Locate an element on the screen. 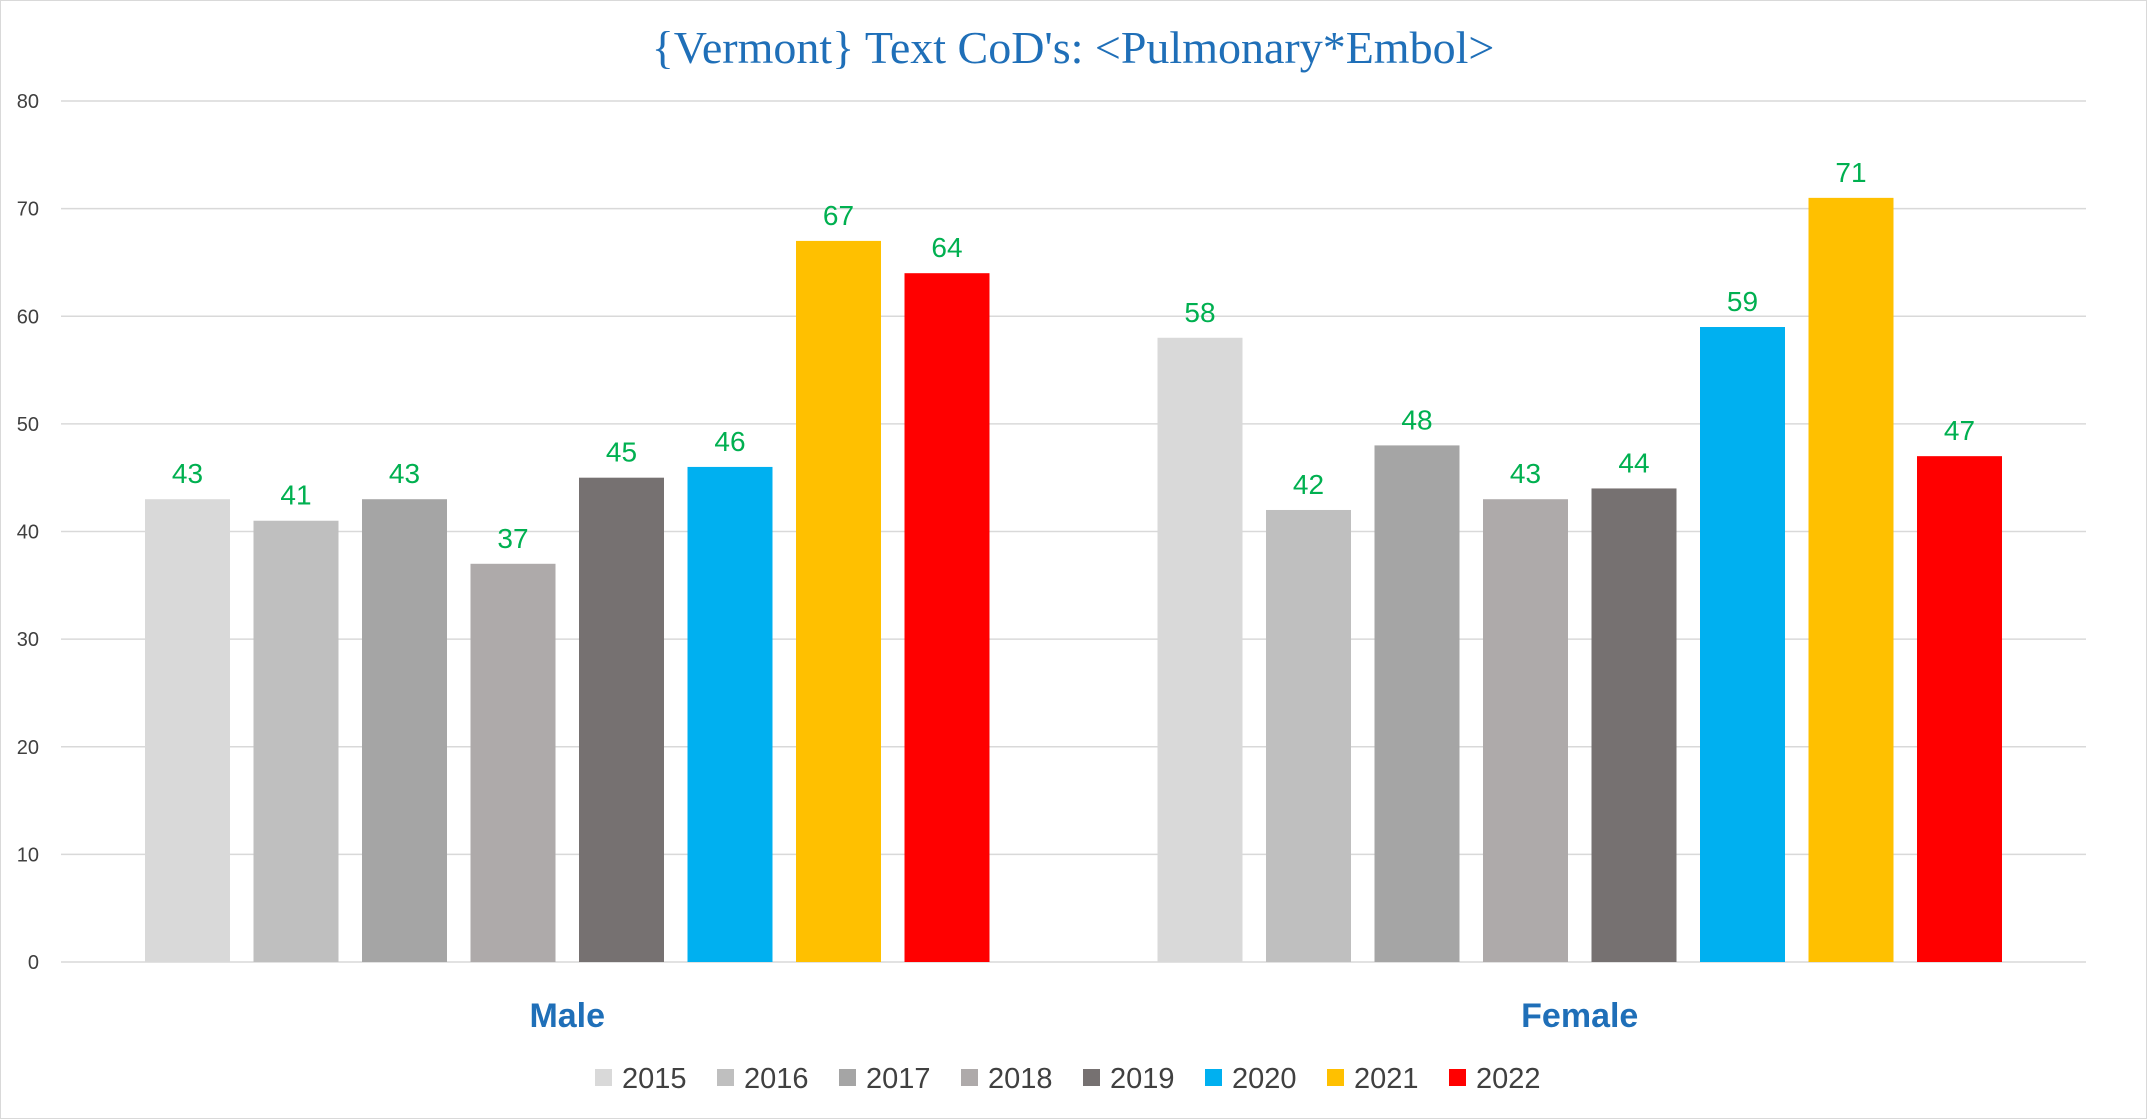 This screenshot has height=1119, width=2147. legend-item-2017: 2017 is located at coordinates (885, 1079).